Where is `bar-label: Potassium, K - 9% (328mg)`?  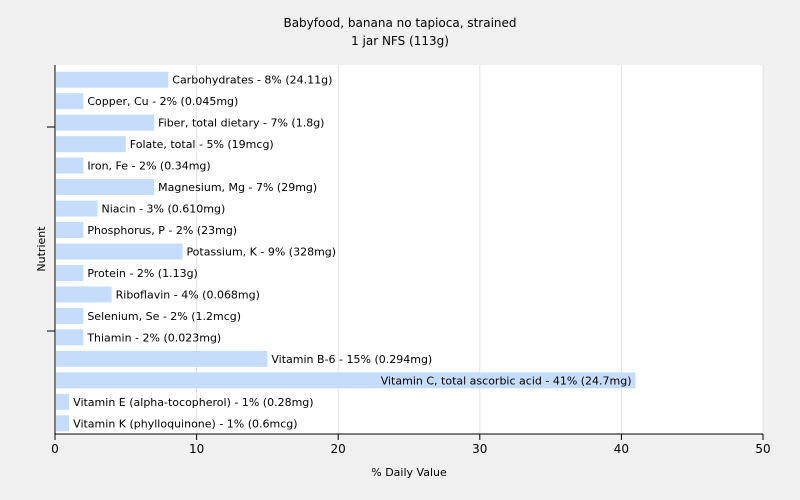
bar-label: Potassium, K - 9% (328mg) is located at coordinates (261, 252).